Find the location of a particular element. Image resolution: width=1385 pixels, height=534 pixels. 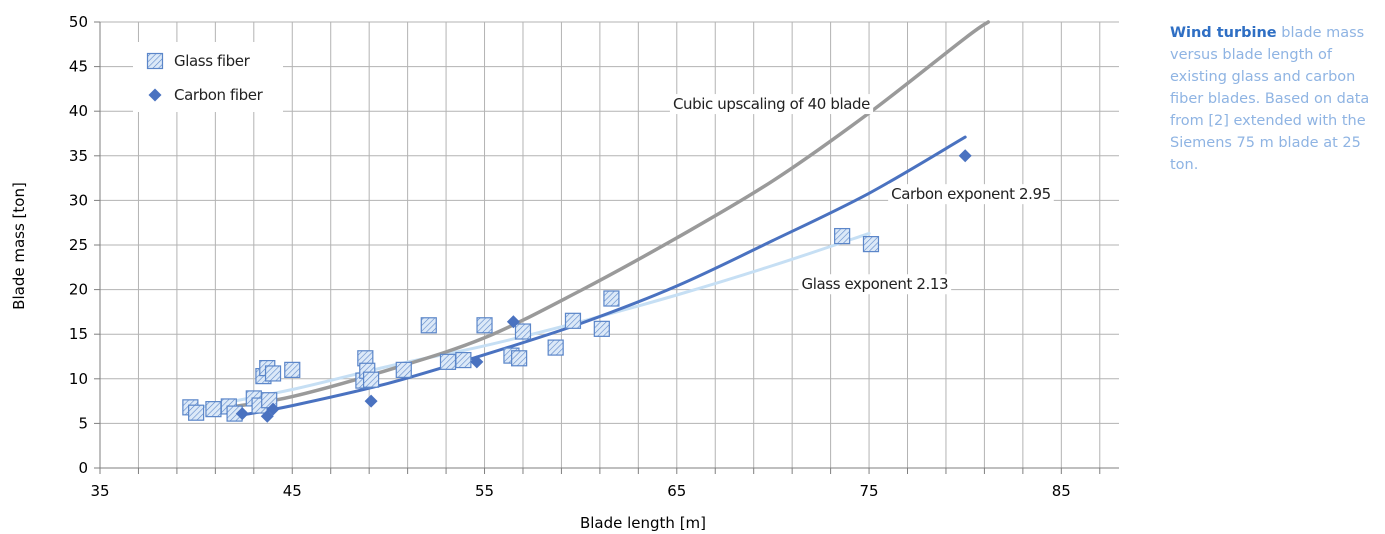

curve-annotation-label: Carbon exponent 2.95 is located at coordinates (971, 194).